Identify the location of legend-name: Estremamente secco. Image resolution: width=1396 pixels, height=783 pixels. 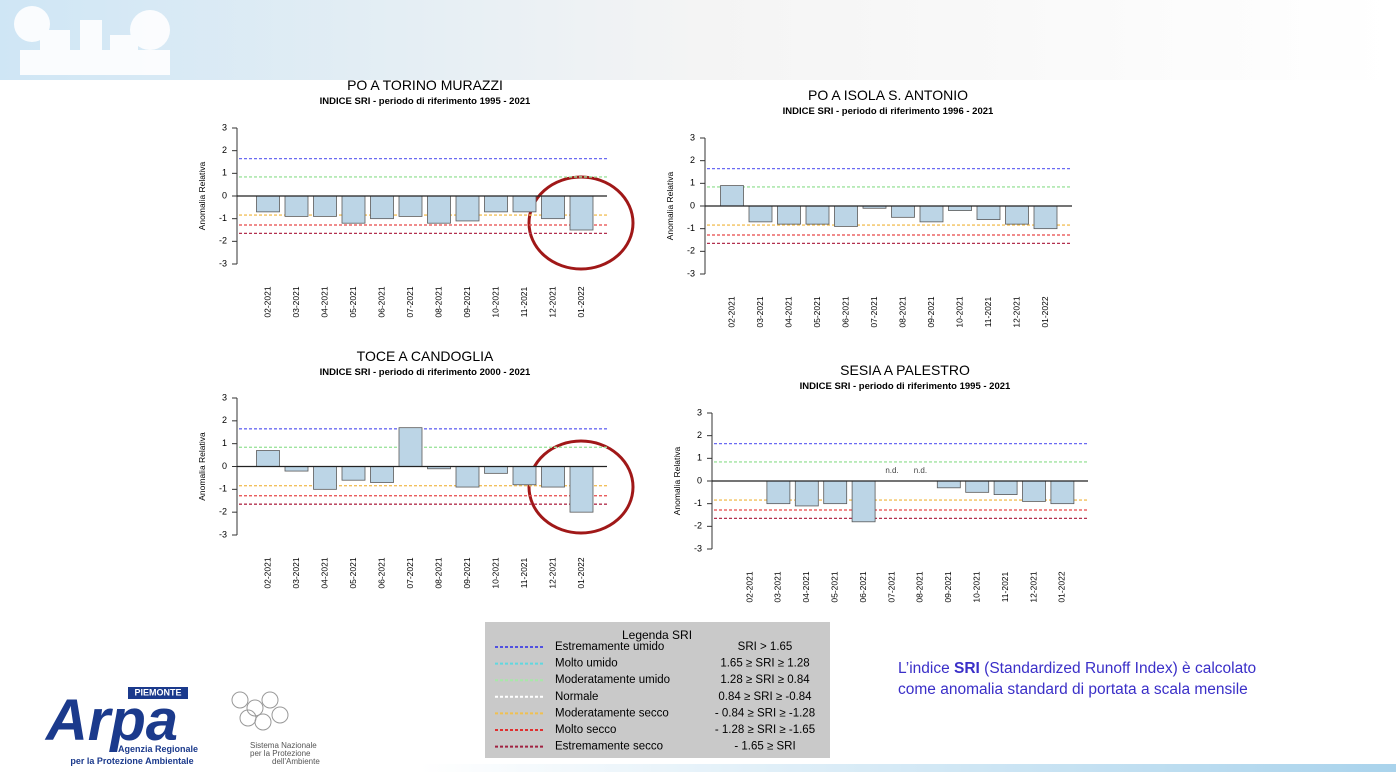
(609, 747).